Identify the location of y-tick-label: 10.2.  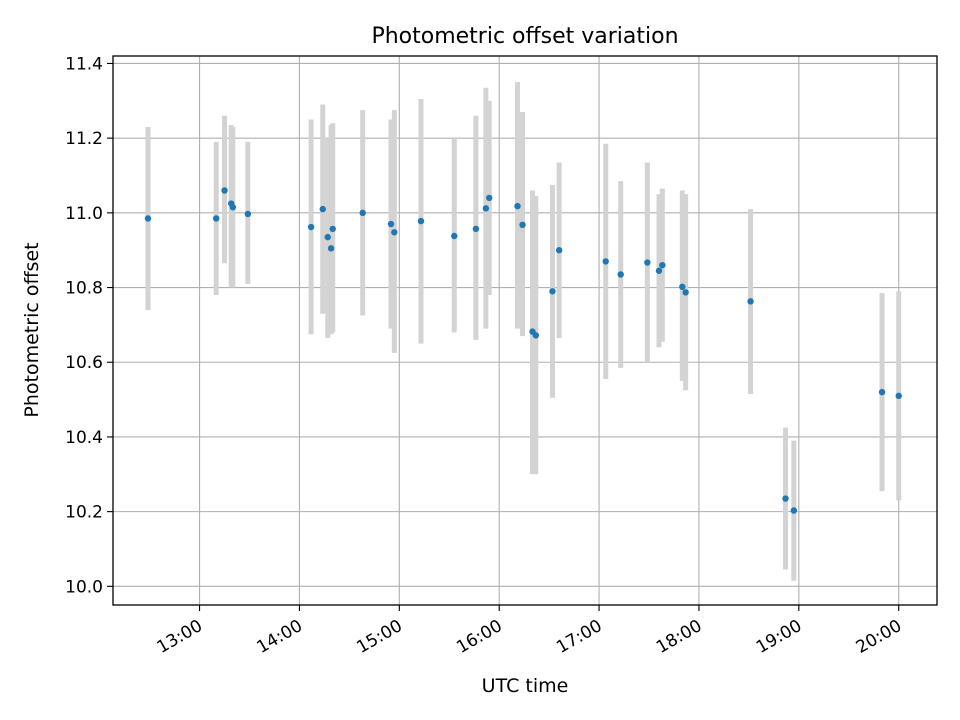
(84, 513).